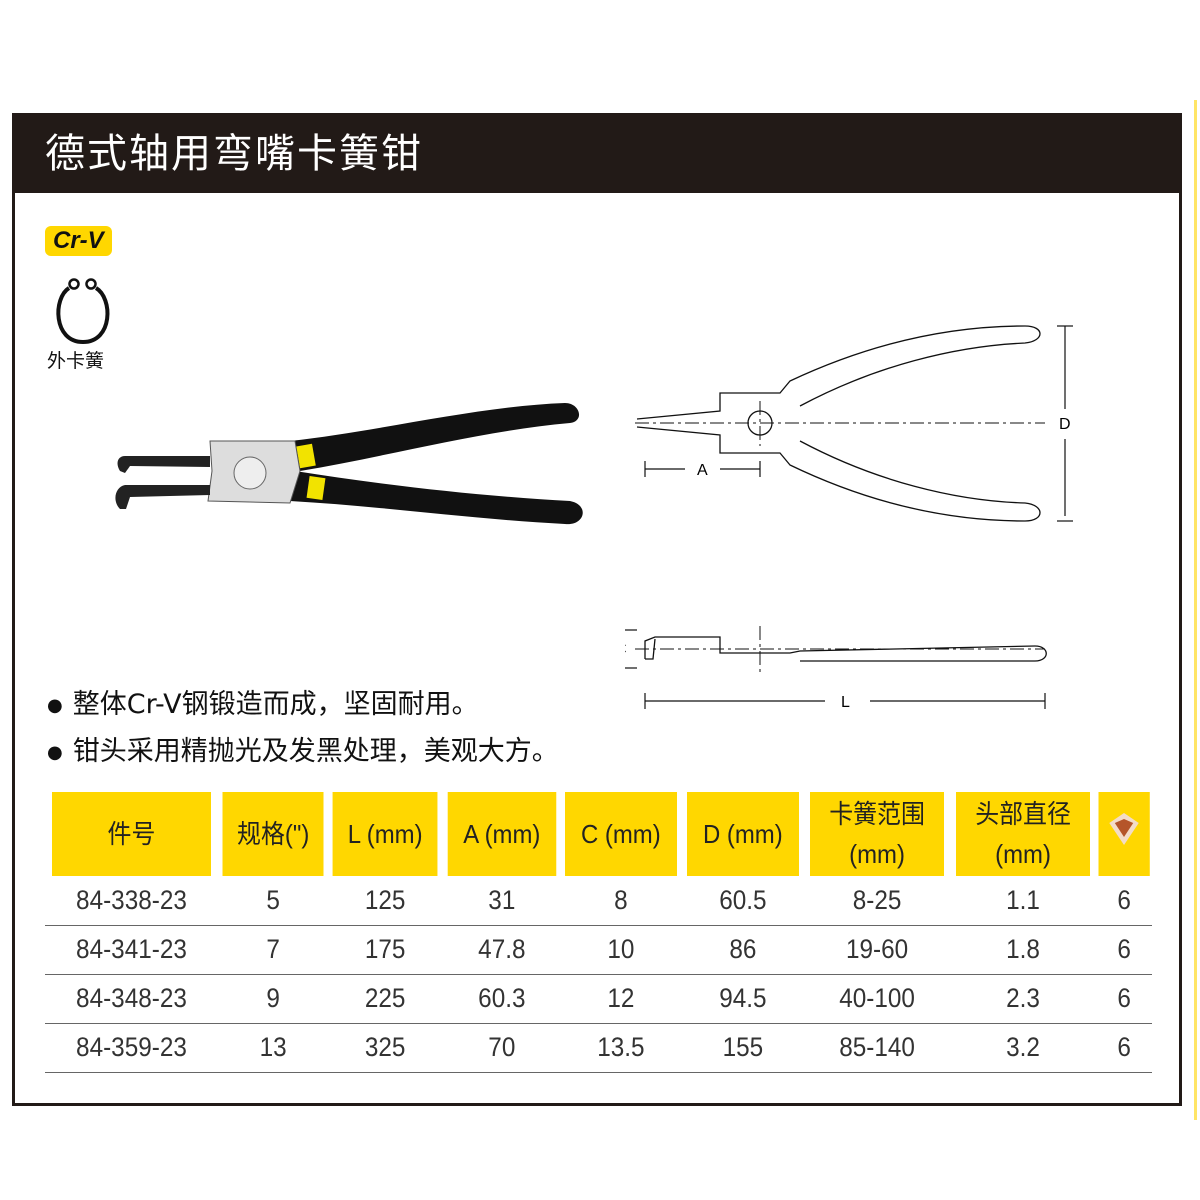 Image resolution: width=1200 pixels, height=1200 pixels. I want to click on table-row: 84-359-23 13 325 70 13.5 155 85-140 3.2 6, so click(598, 1048).